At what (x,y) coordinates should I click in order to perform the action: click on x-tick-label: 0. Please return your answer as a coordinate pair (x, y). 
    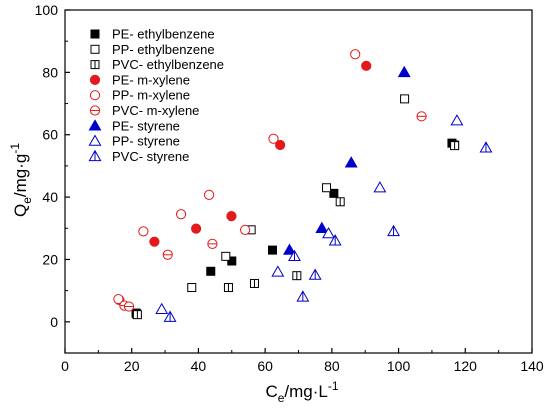
    Looking at the image, I should click on (65, 366).